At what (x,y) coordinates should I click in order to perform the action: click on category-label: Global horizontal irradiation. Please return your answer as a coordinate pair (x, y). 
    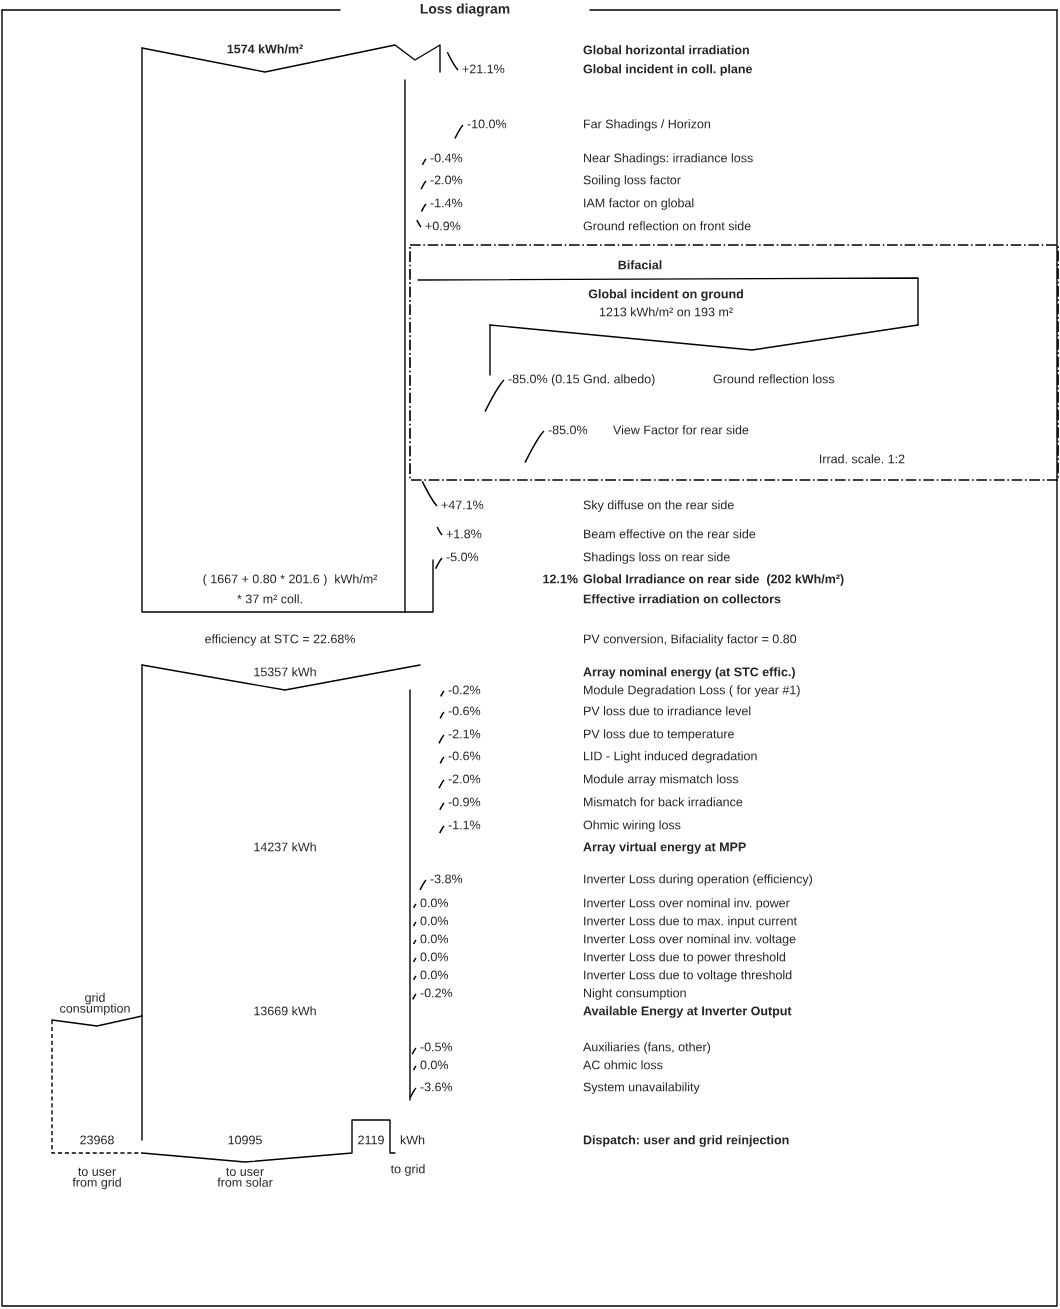
    Looking at the image, I should click on (666, 50).